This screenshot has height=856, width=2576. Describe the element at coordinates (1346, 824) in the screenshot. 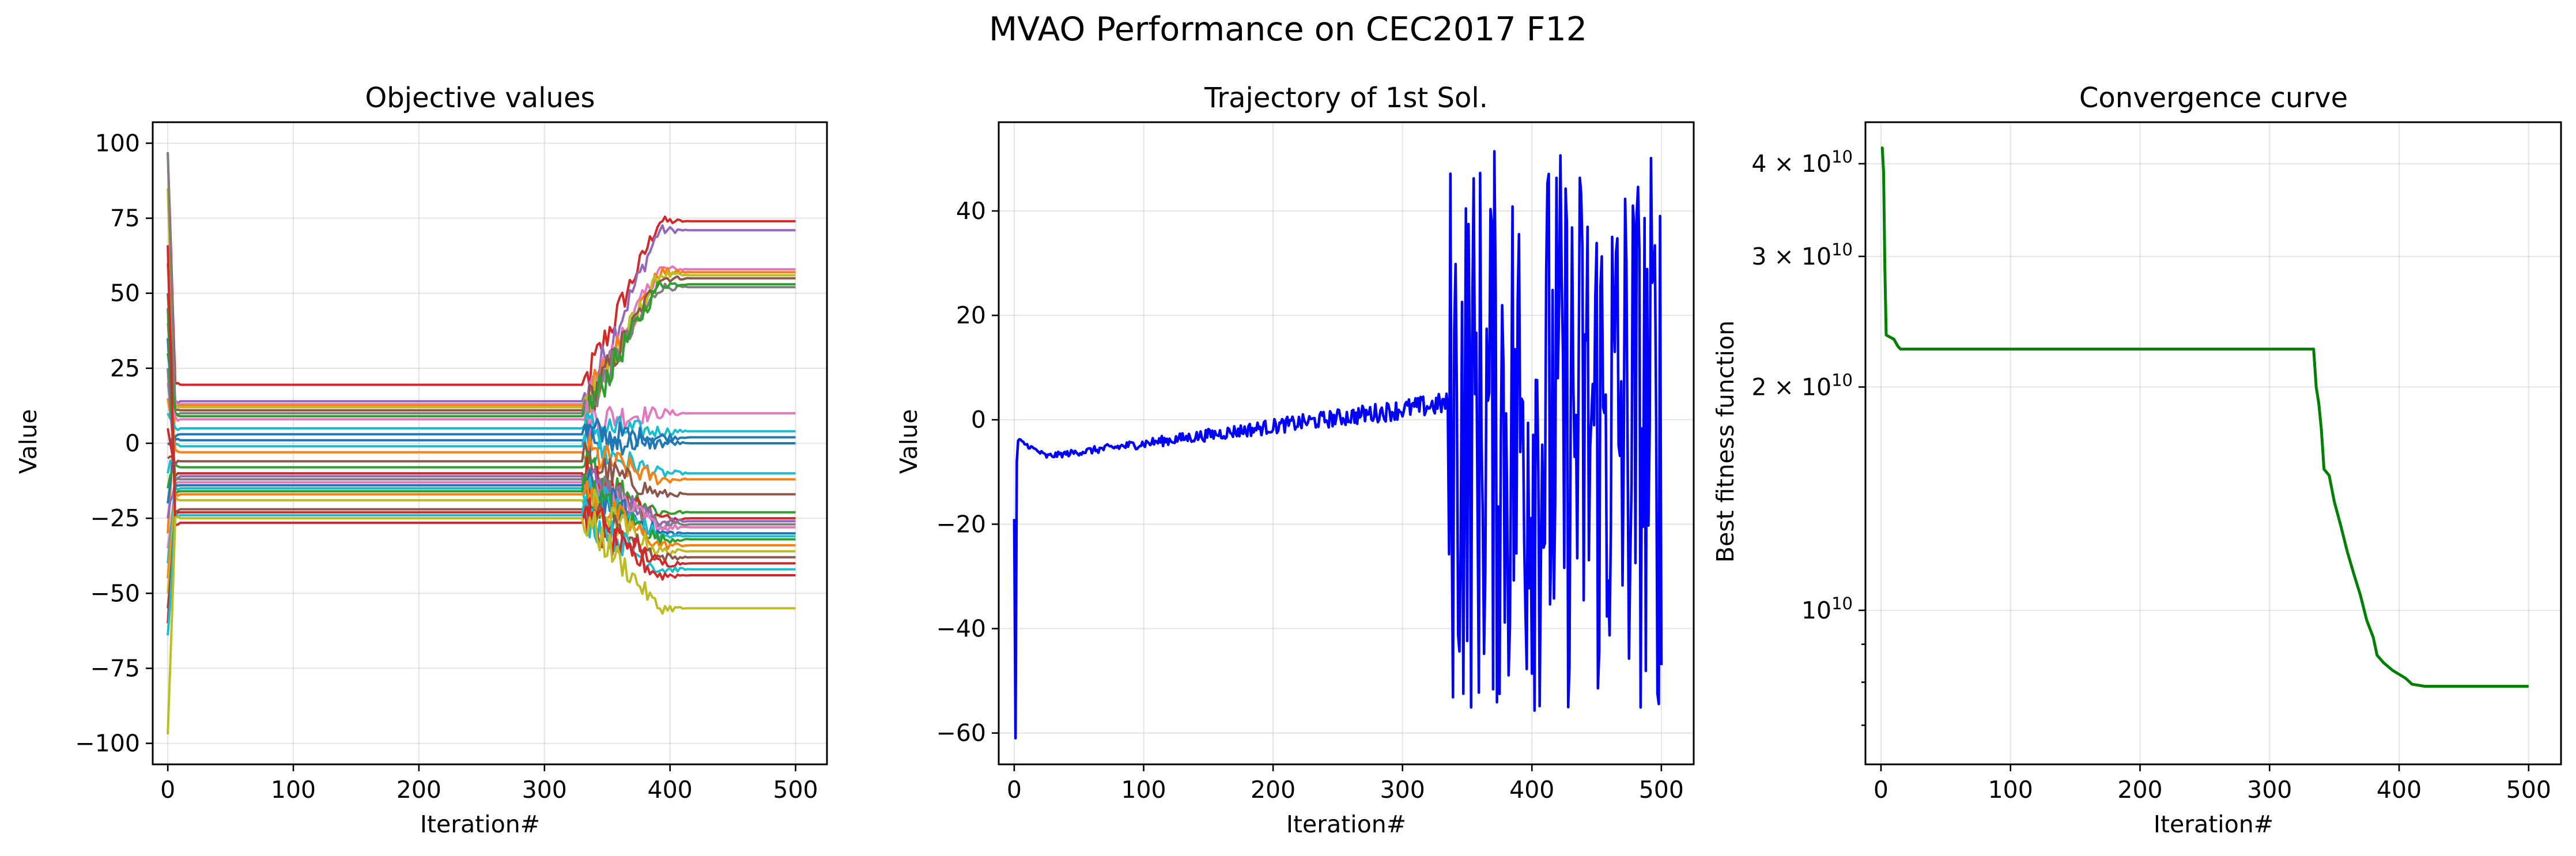

I see `chart-2-xlabel: Iteration#` at that location.